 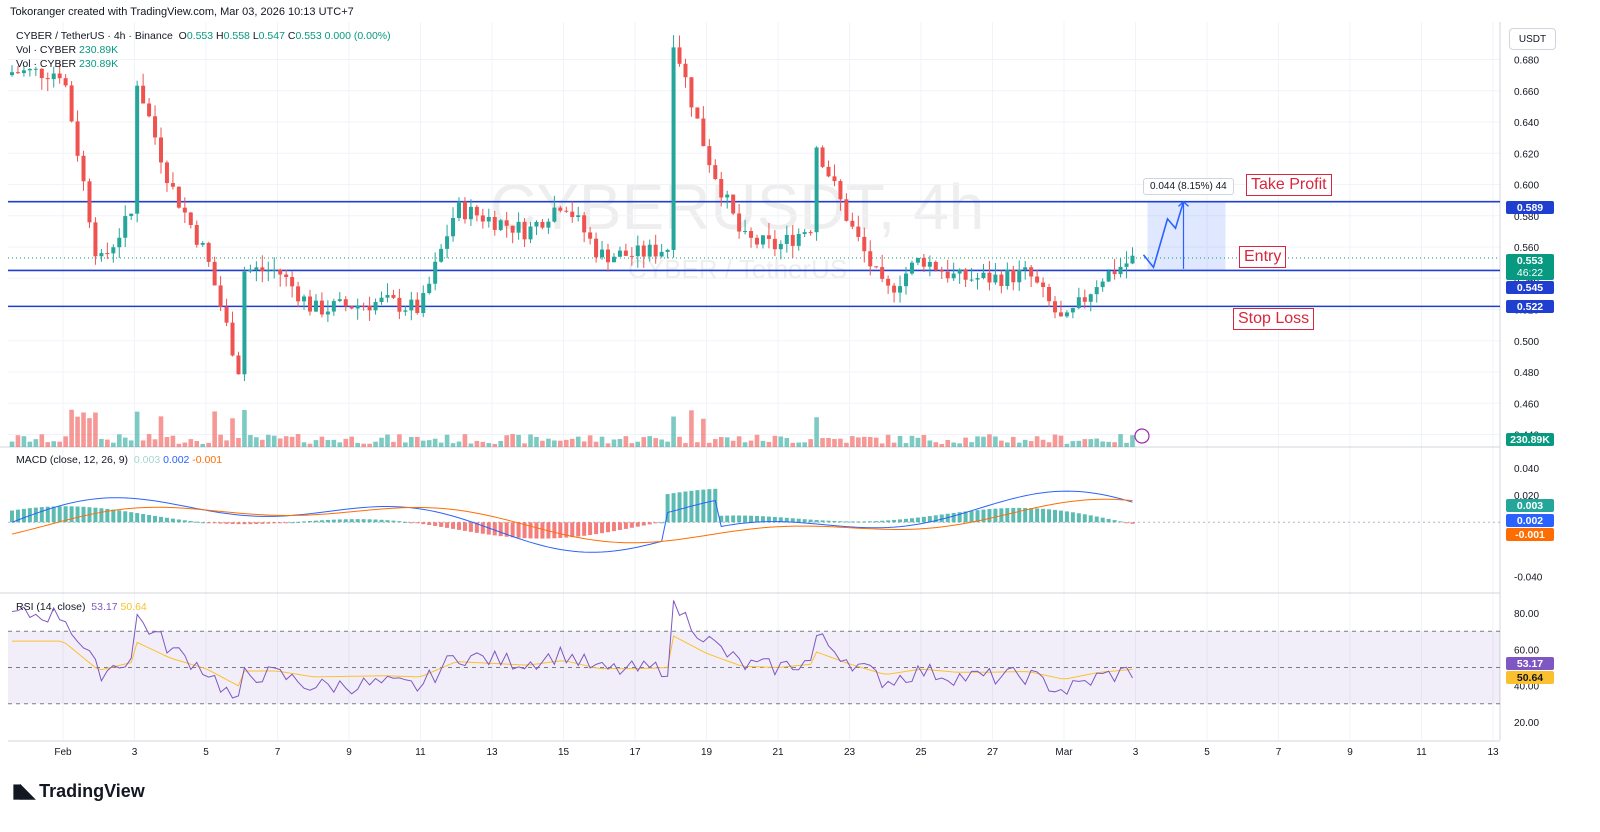 I want to click on volume-legend-2: Vol · CYBER 230.89K, so click(x=67, y=64).